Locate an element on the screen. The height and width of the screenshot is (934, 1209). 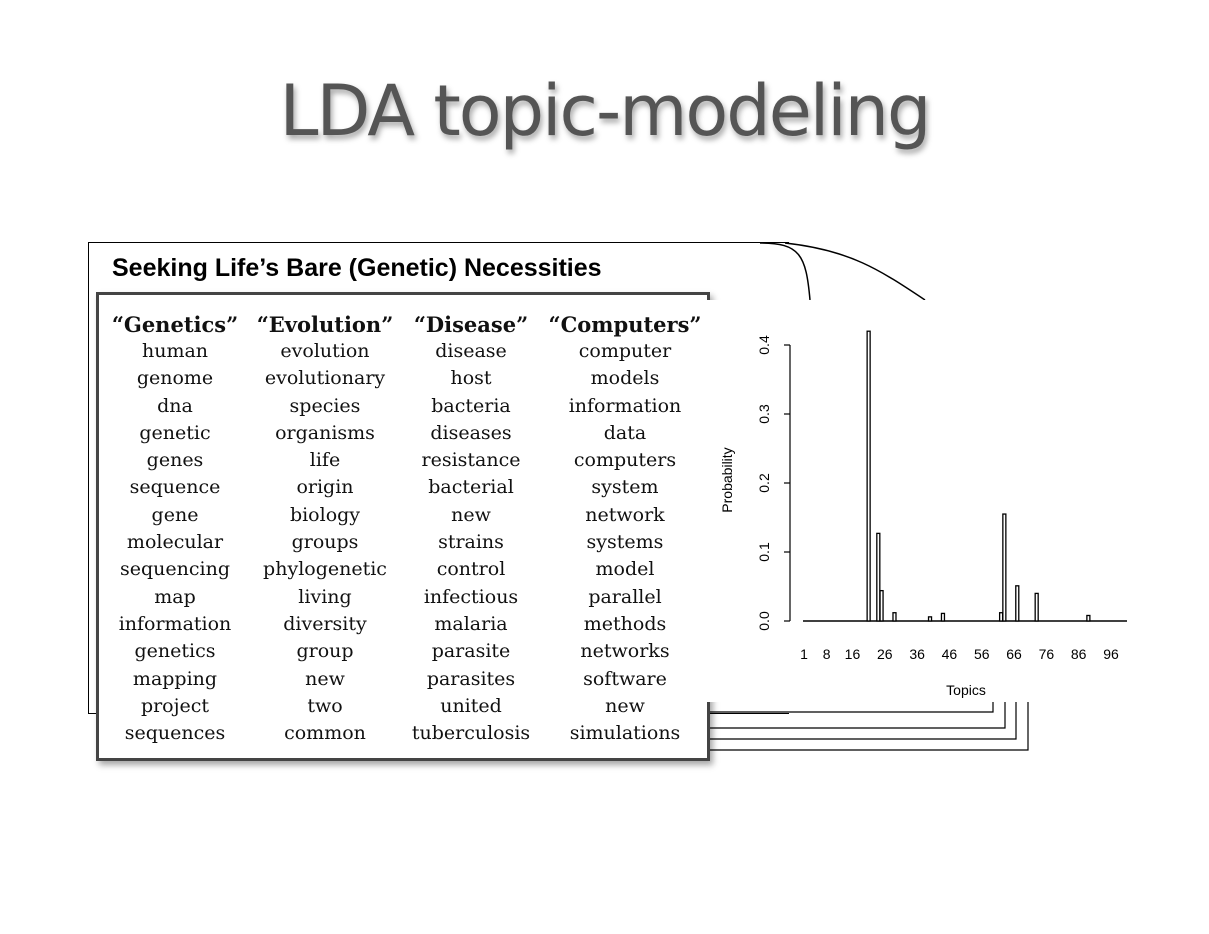
topic-heading: “Evolution” is located at coordinates (325, 324).